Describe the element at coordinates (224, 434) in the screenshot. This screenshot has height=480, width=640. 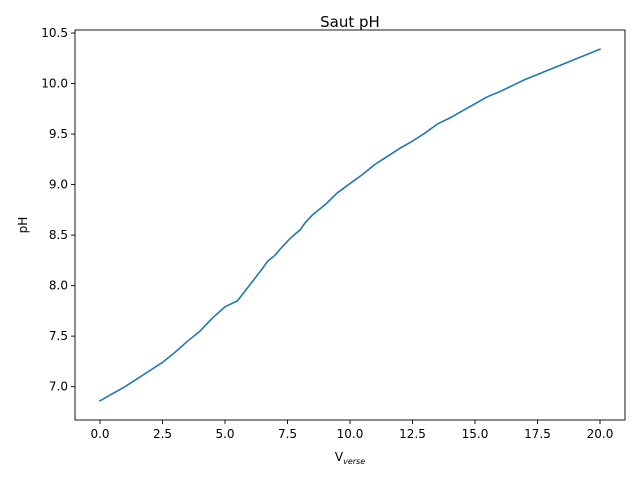
I see `x-tick-label: 5.0` at that location.